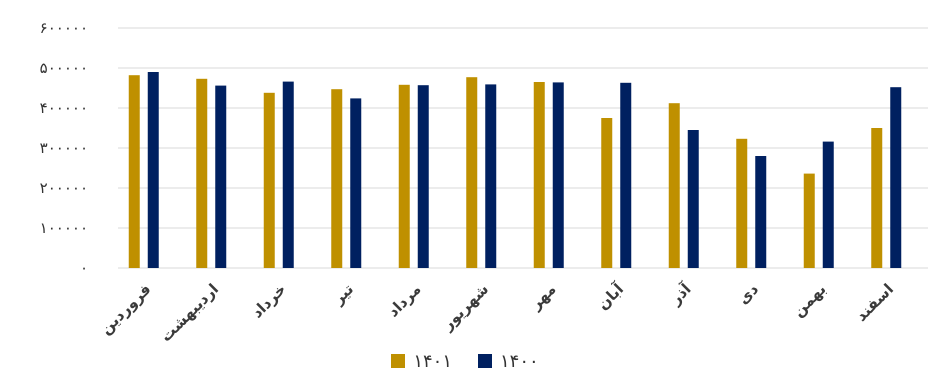 The height and width of the screenshot is (376, 930). Describe the element at coordinates (558, 175) in the screenshot. I see `bar-۱۴۰۰-6` at that location.